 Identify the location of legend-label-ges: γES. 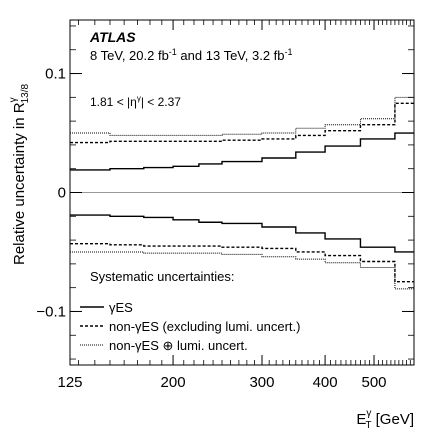
(121, 307).